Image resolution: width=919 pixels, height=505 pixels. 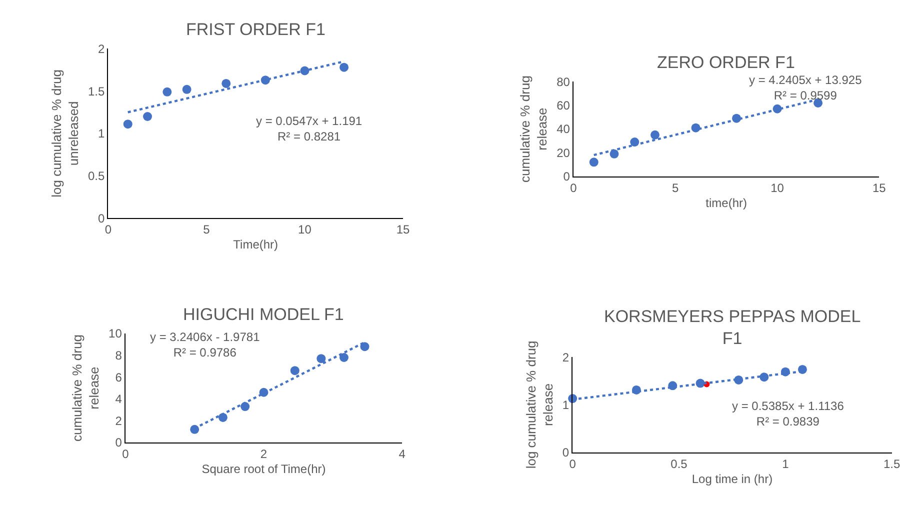 What do you see at coordinates (563, 129) in the screenshot?
I see `y-tick-label: 40` at bounding box center [563, 129].